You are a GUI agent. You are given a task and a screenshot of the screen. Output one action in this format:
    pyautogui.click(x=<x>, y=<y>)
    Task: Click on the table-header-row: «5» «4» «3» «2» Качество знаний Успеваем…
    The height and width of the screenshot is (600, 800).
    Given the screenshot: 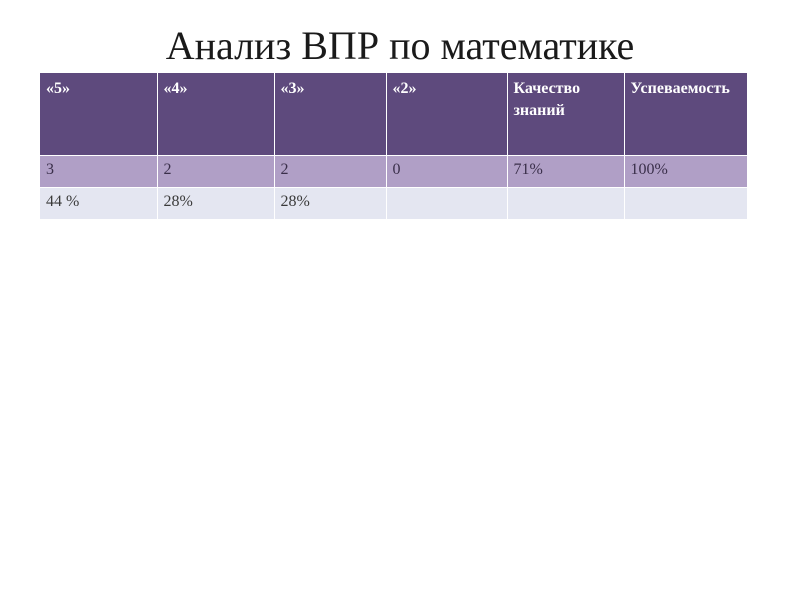 What is the action you would take?
    pyautogui.click(x=393, y=114)
    